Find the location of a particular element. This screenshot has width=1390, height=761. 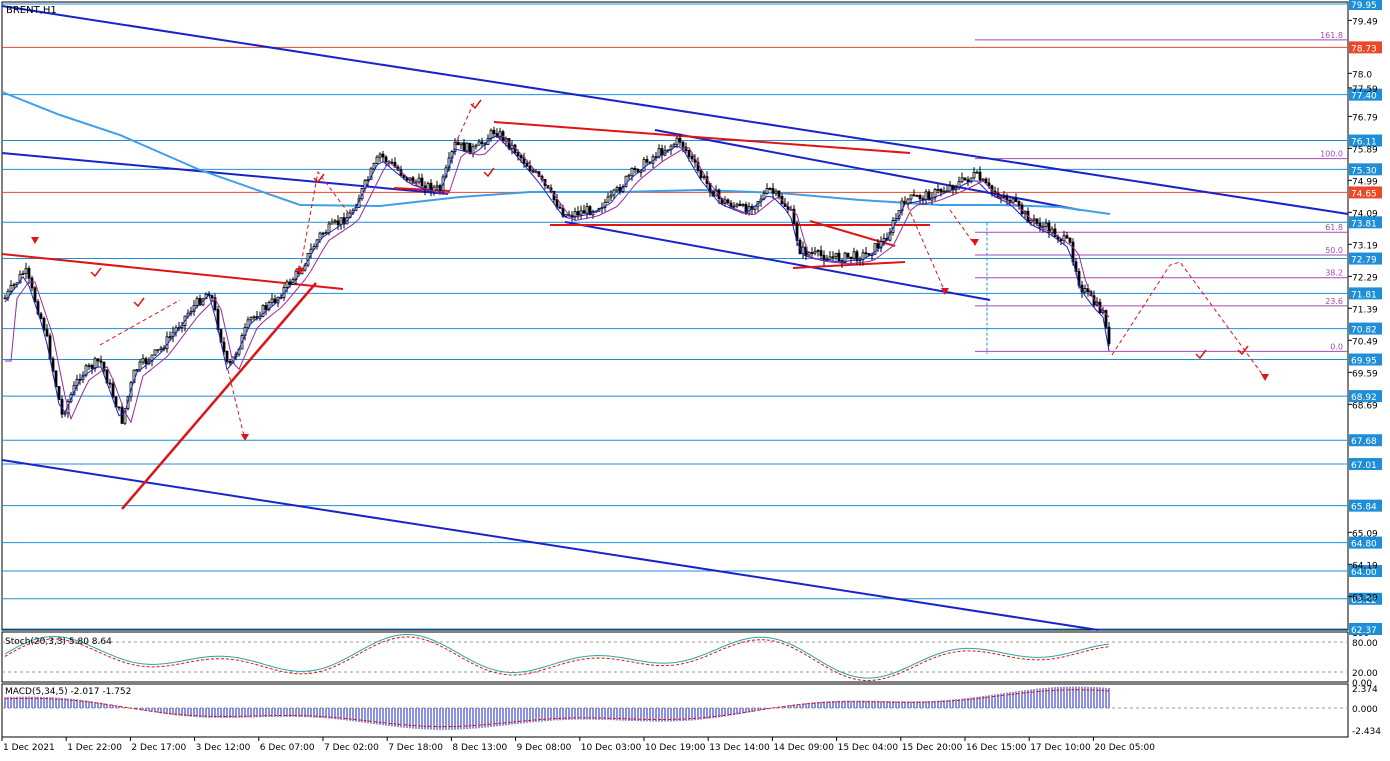

stoch-pane is located at coordinates (675, 657).